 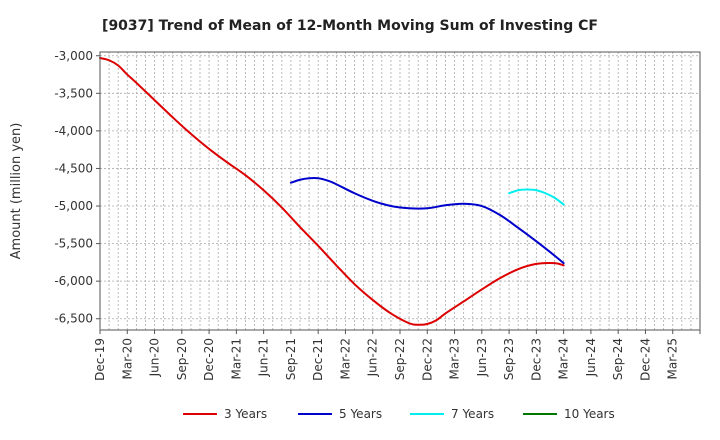 What do you see at coordinates (73, 56) in the screenshot?
I see `y-tick-label: -3,000` at bounding box center [73, 56].